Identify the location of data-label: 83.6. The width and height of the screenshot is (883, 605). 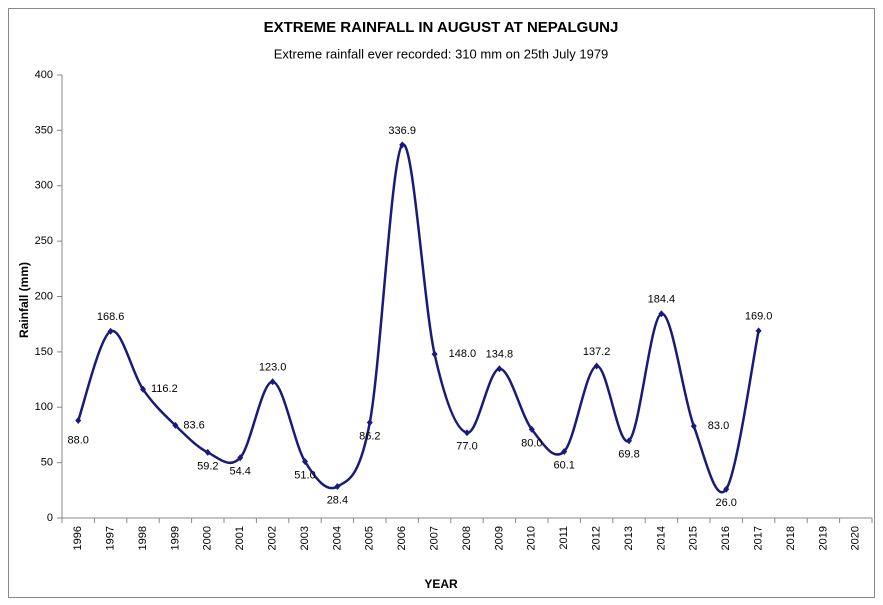
(193, 425).